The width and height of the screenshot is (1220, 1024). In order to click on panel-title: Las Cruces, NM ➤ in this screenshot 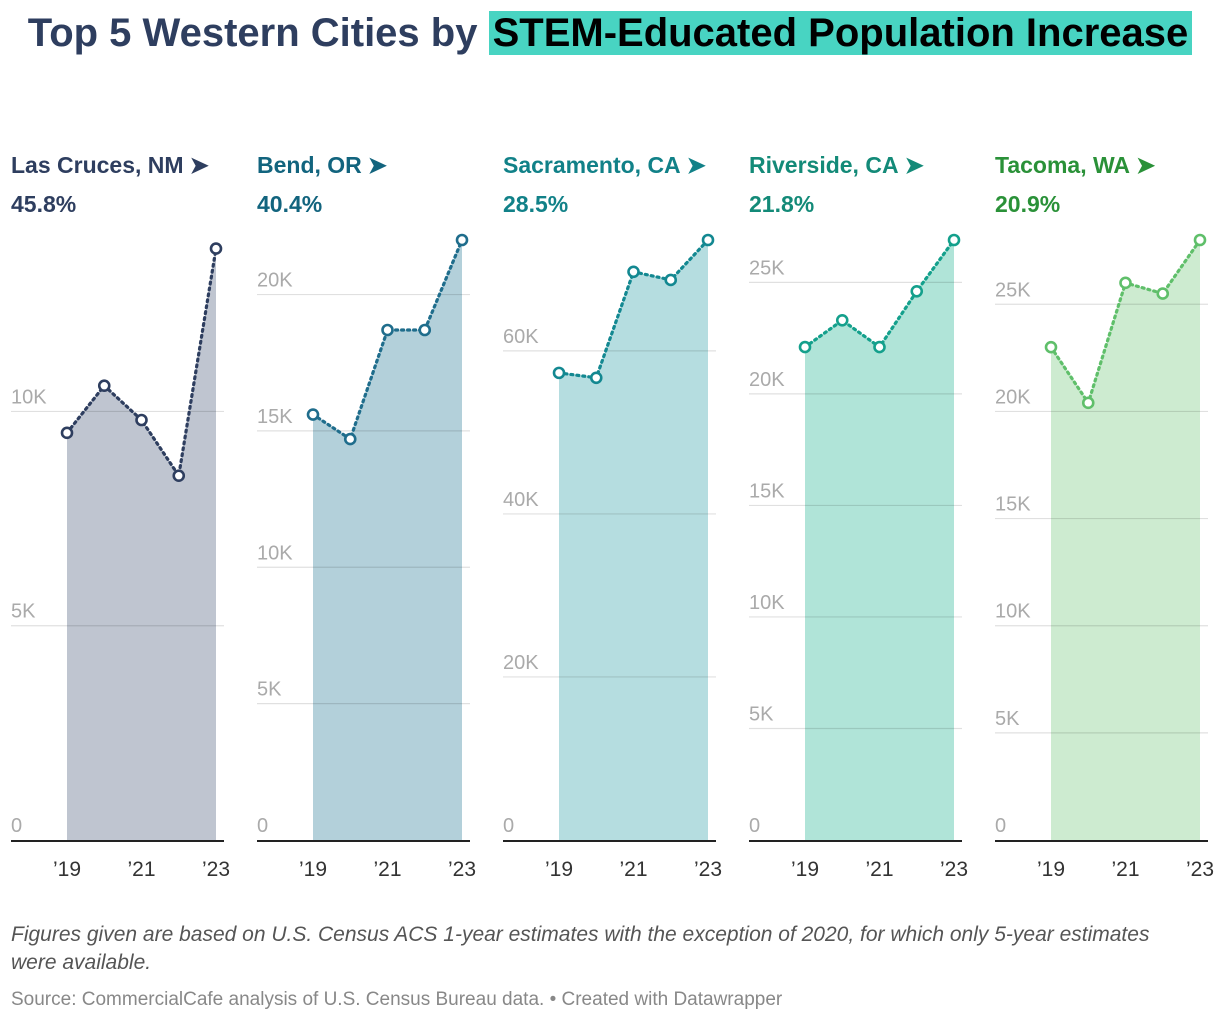, I will do `click(110, 165)`.